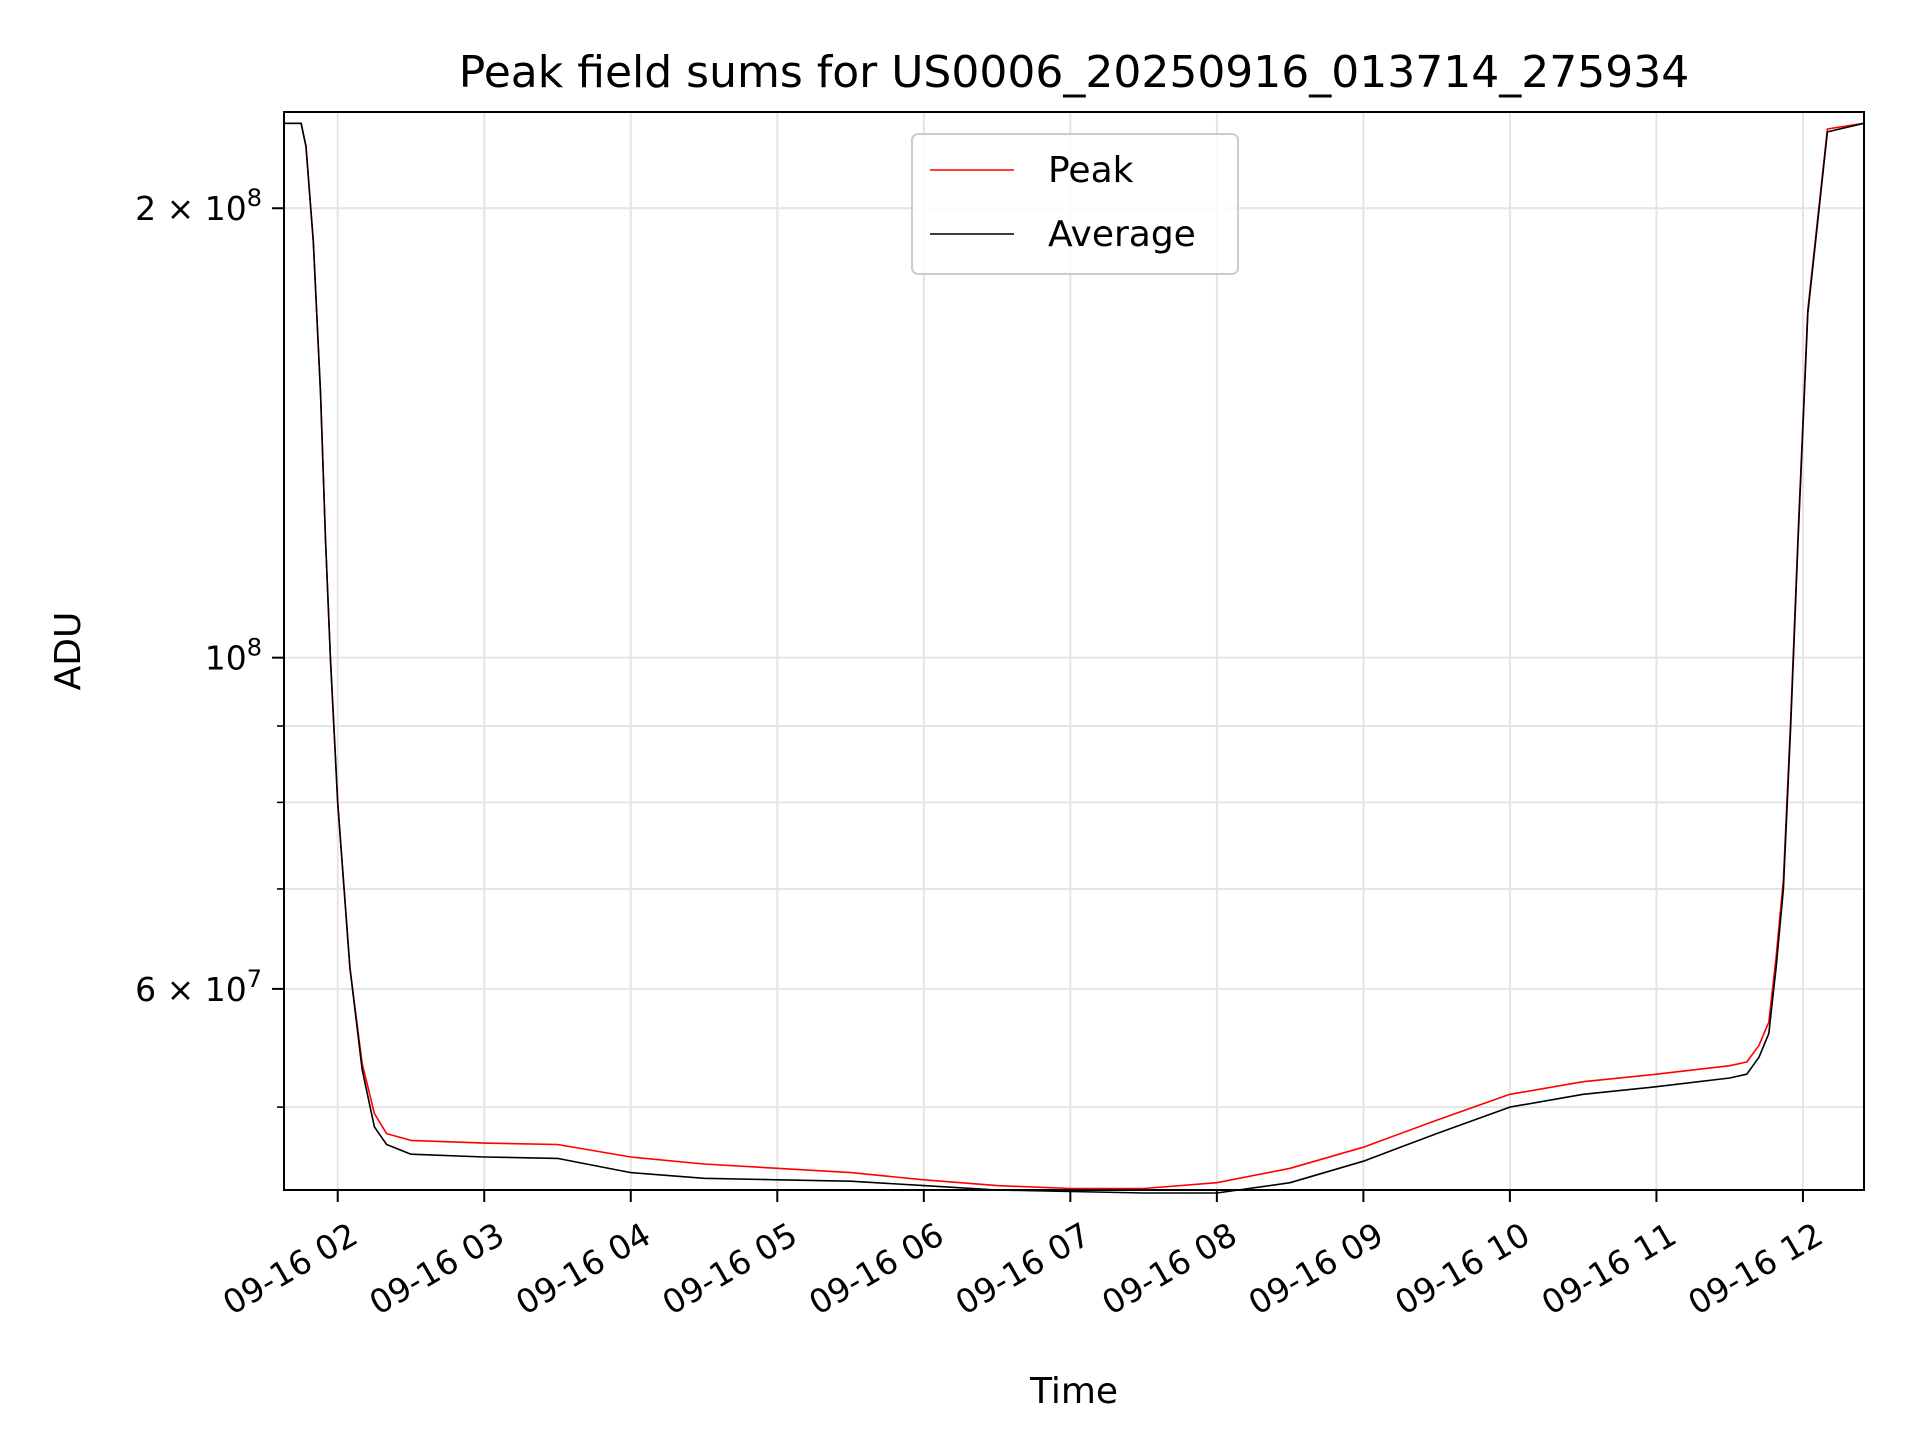 The image size is (1920, 1440). What do you see at coordinates (198, 987) in the screenshot?
I see `y-tick-label: 6 × 107` at bounding box center [198, 987].